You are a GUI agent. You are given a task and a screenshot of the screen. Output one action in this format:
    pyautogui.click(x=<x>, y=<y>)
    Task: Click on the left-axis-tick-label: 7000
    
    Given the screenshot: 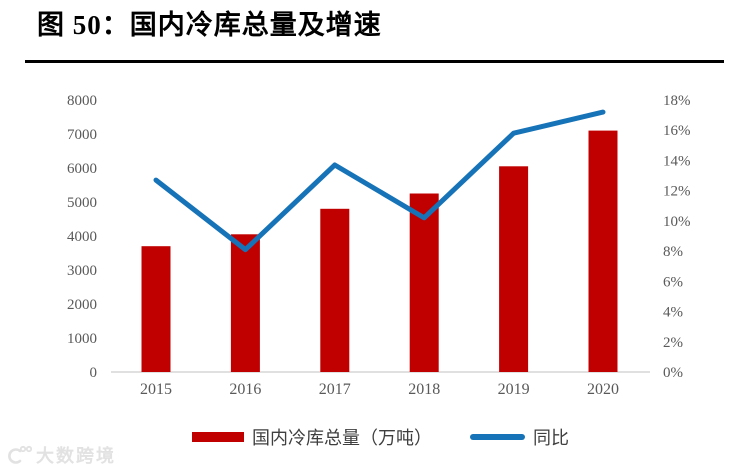 What is the action you would take?
    pyautogui.click(x=82, y=135)
    